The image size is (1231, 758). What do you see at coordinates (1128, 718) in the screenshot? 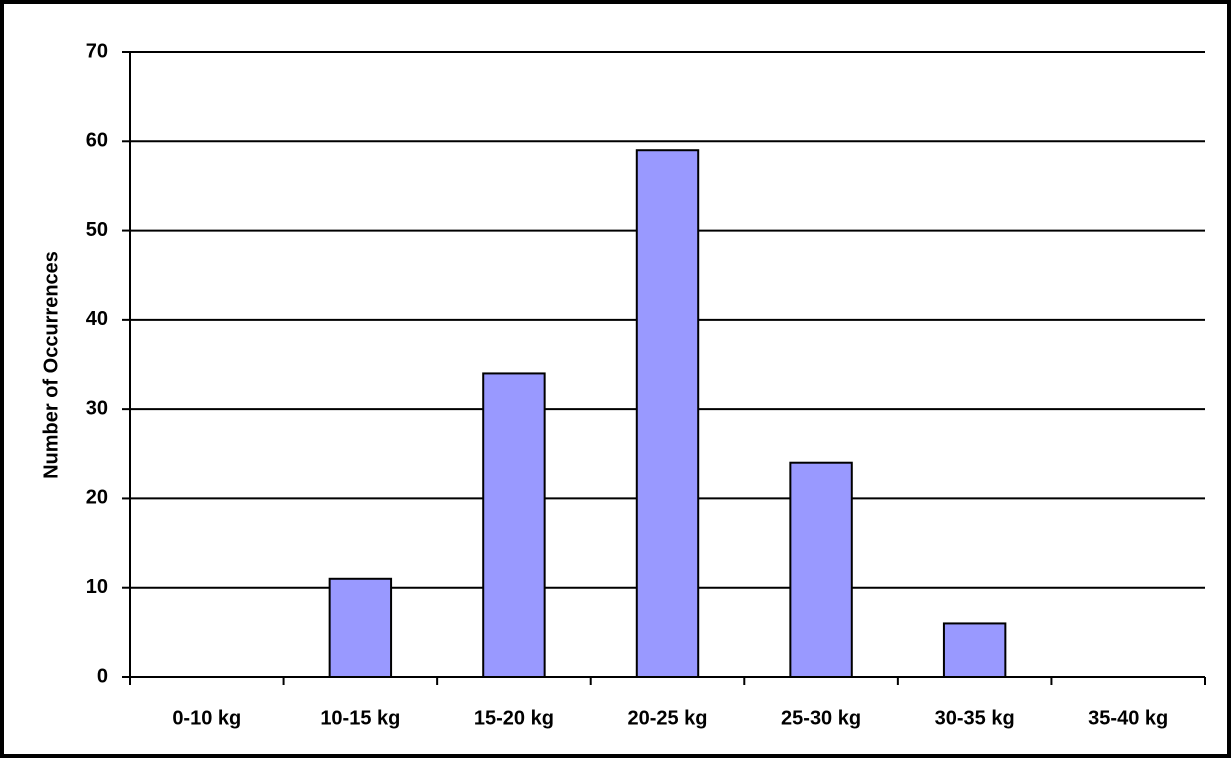
I see `x-tick-label: 35-40 kg` at bounding box center [1128, 718].